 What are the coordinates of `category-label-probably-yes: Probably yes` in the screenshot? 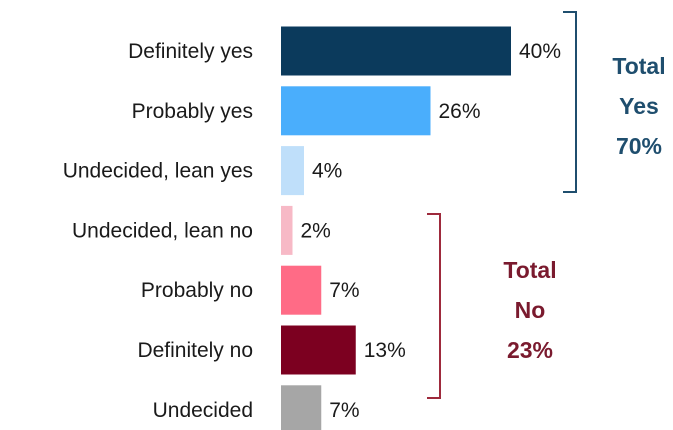 It's located at (192, 111).